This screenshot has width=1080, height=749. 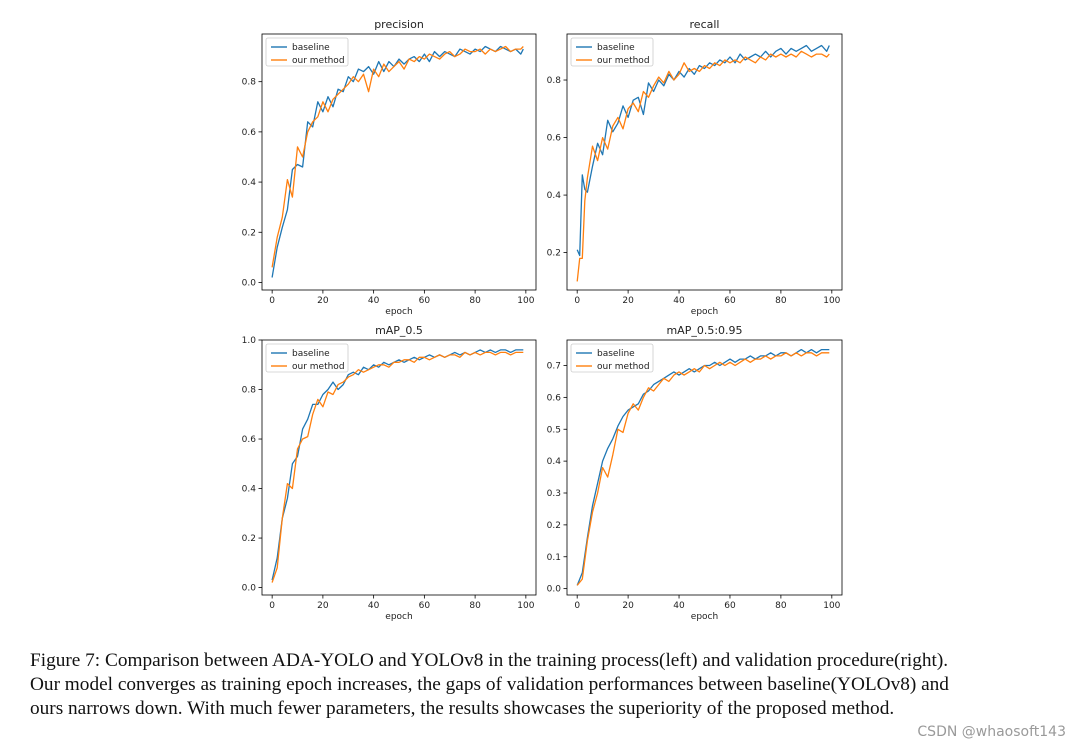 What do you see at coordinates (554, 430) in the screenshot?
I see `y-tick-label: 0.5` at bounding box center [554, 430].